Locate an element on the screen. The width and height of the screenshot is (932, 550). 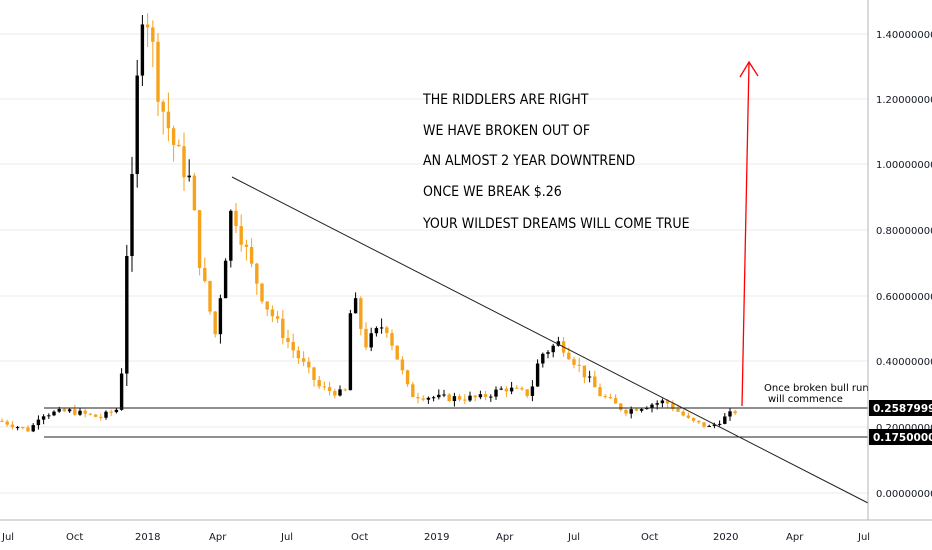
price-badge-upper is located at coordinates (900, 408).